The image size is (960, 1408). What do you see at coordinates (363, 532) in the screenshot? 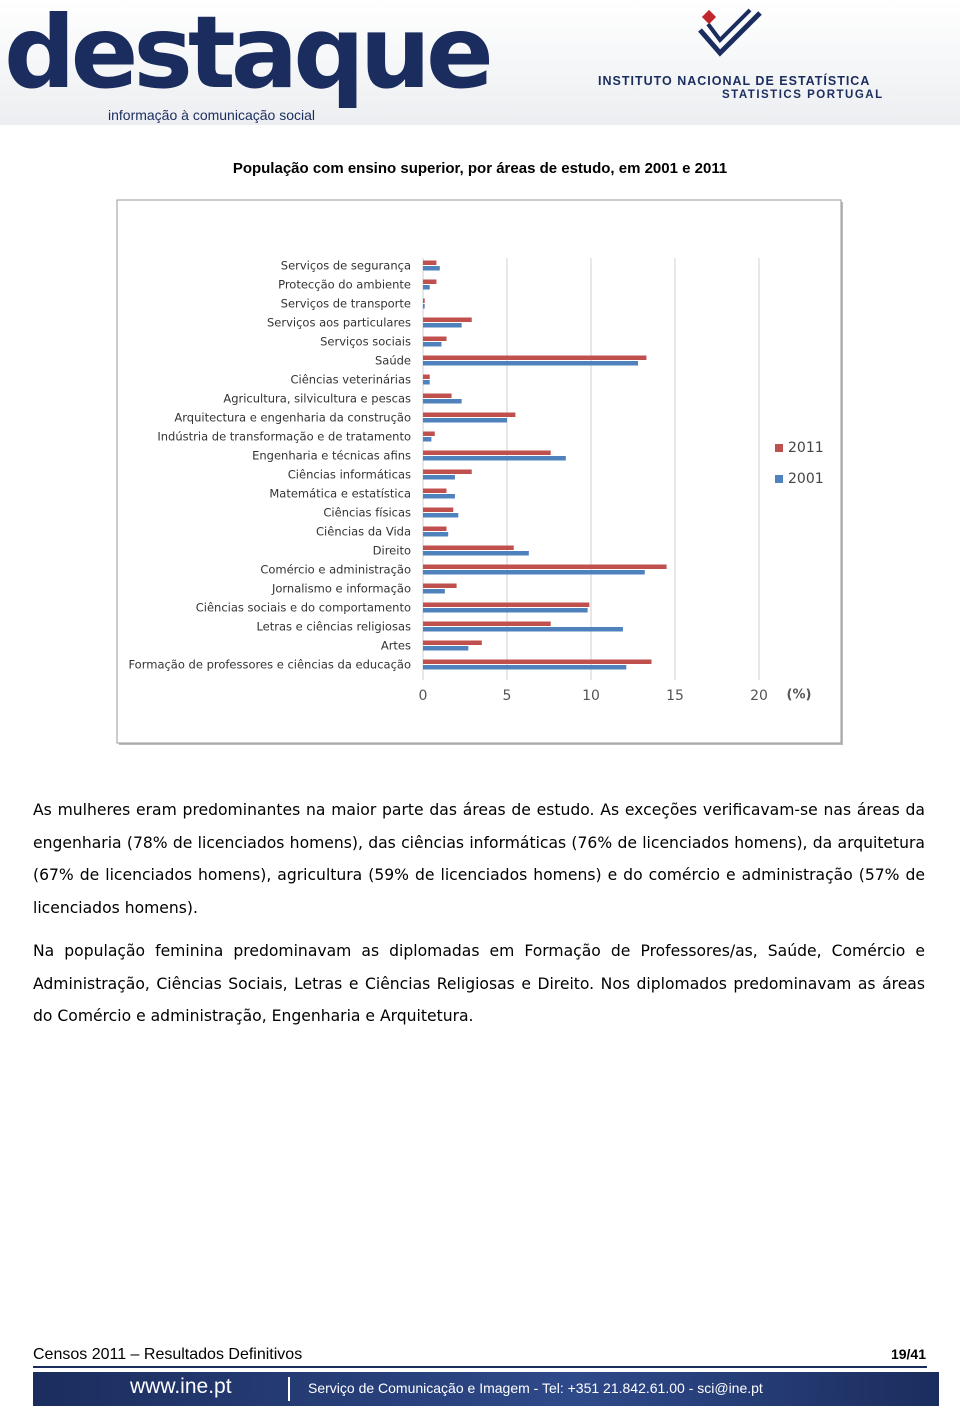
I see `category-label: Ciências da Vida` at bounding box center [363, 532].